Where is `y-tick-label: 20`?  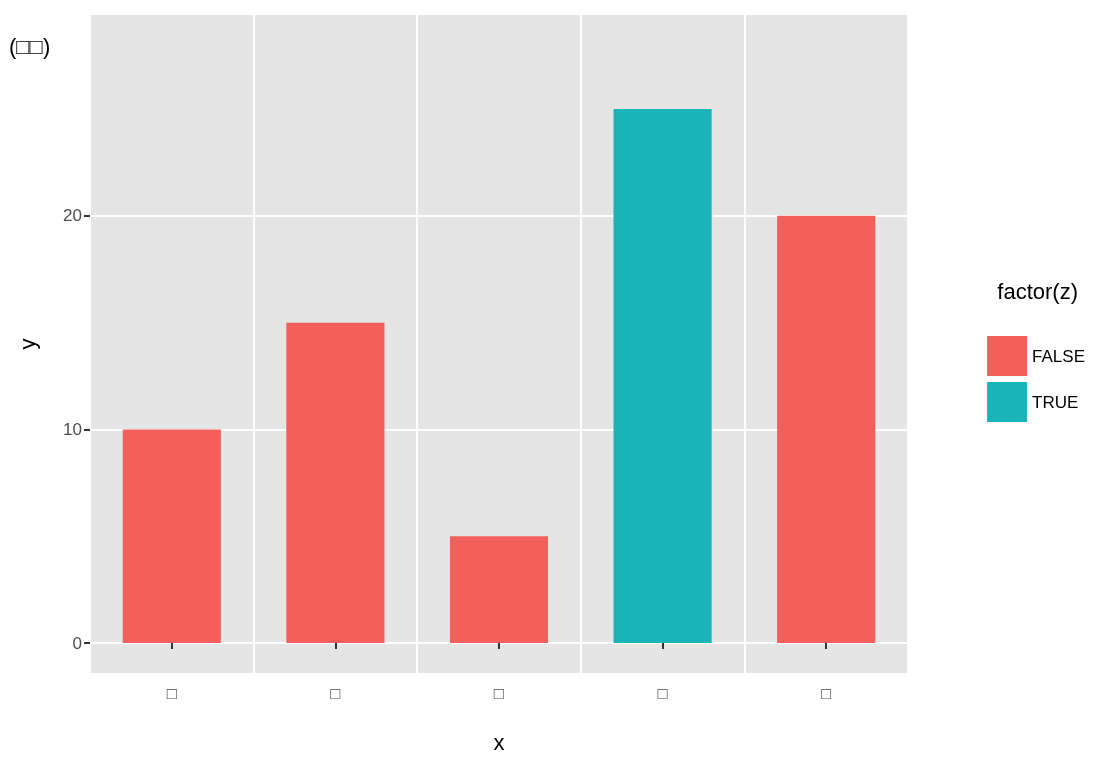
y-tick-label: 20 is located at coordinates (72, 216).